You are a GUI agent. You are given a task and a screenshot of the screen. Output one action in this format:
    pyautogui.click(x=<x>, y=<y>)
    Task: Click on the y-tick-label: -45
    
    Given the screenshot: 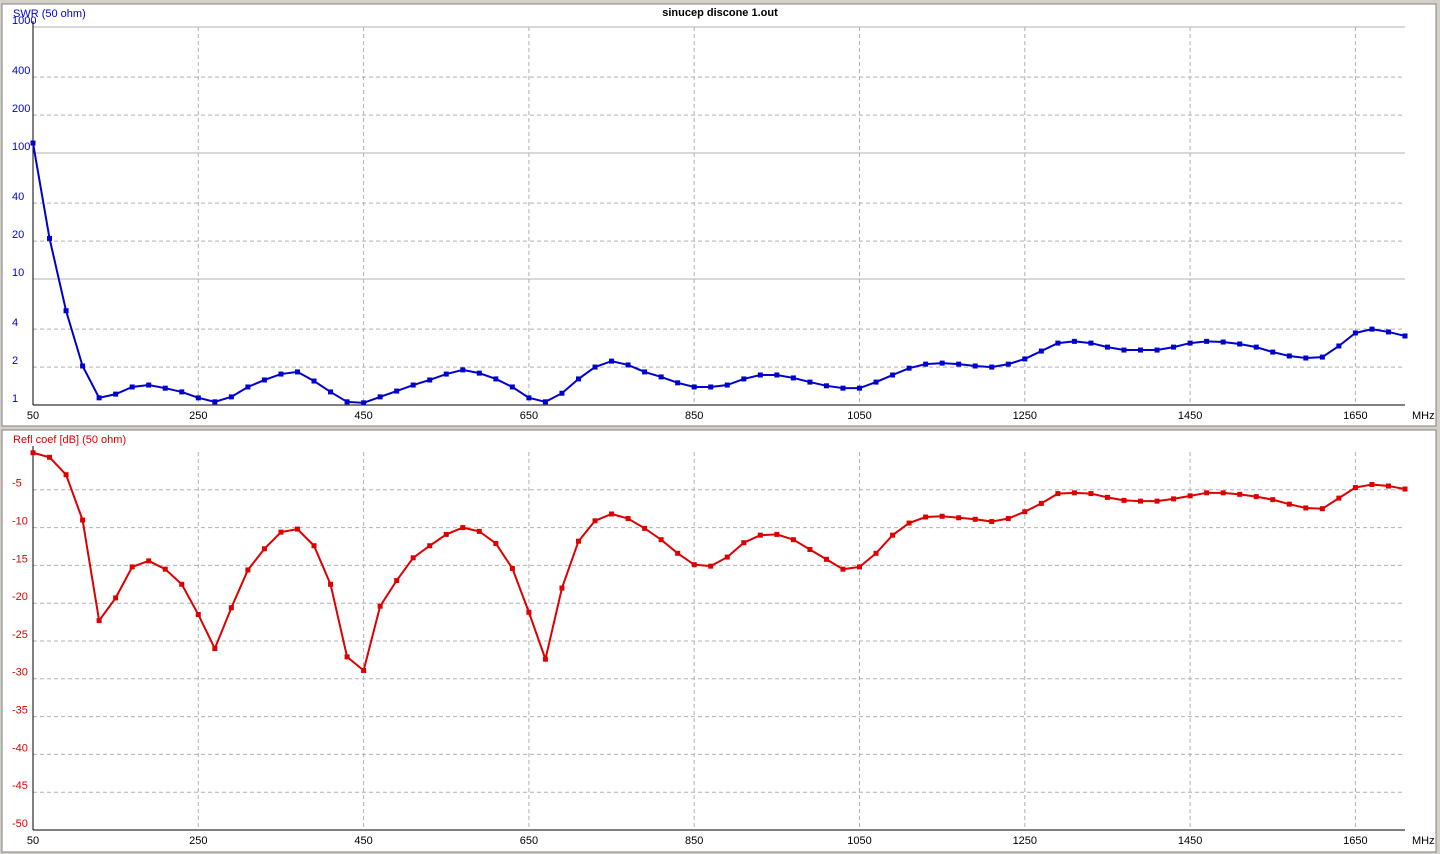 What is the action you would take?
    pyautogui.click(x=20, y=786)
    